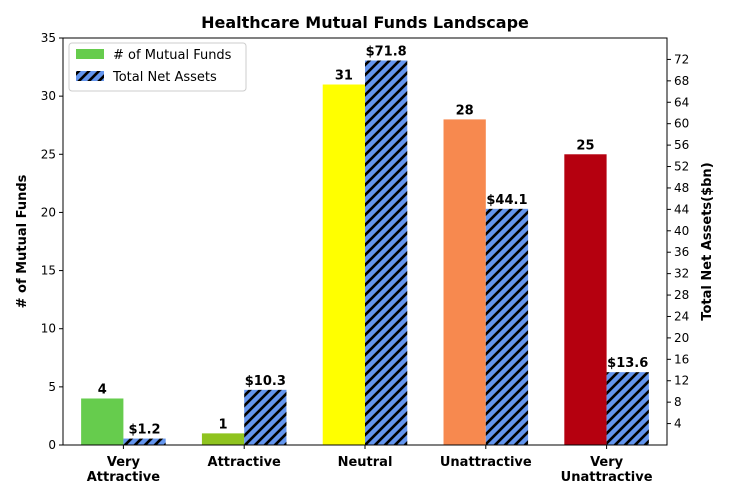 This screenshot has height=500, width=730. I want to click on y-tick-label-right: 60, so click(681, 124).